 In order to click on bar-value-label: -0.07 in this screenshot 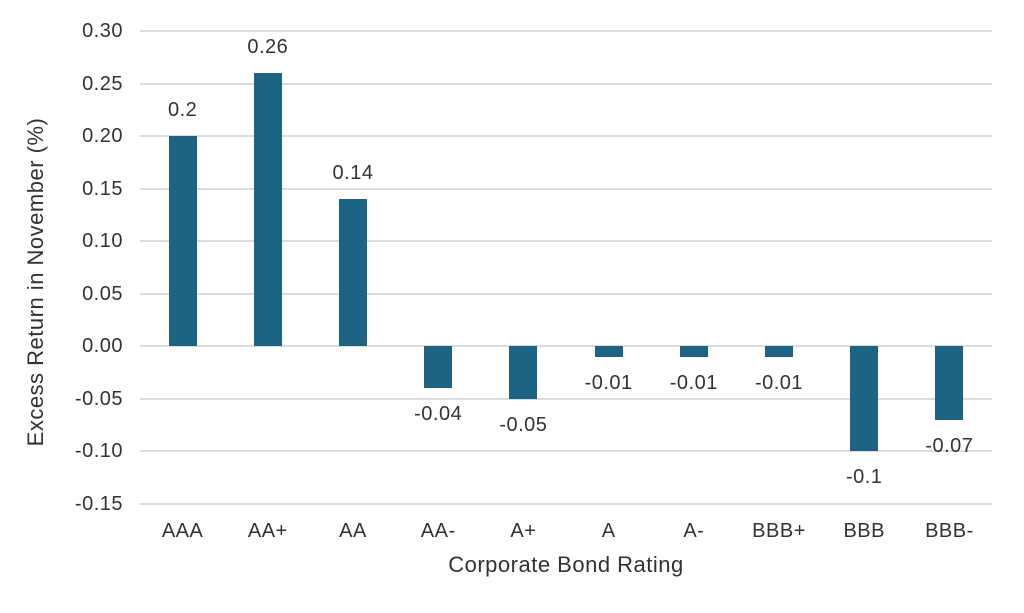, I will do `click(949, 445)`.